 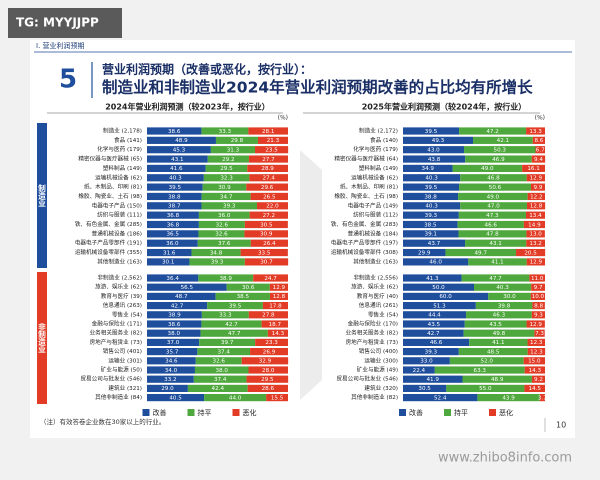 What do you see at coordinates (433, 334) in the screenshot?
I see `value-label: 42.7` at bounding box center [433, 334].